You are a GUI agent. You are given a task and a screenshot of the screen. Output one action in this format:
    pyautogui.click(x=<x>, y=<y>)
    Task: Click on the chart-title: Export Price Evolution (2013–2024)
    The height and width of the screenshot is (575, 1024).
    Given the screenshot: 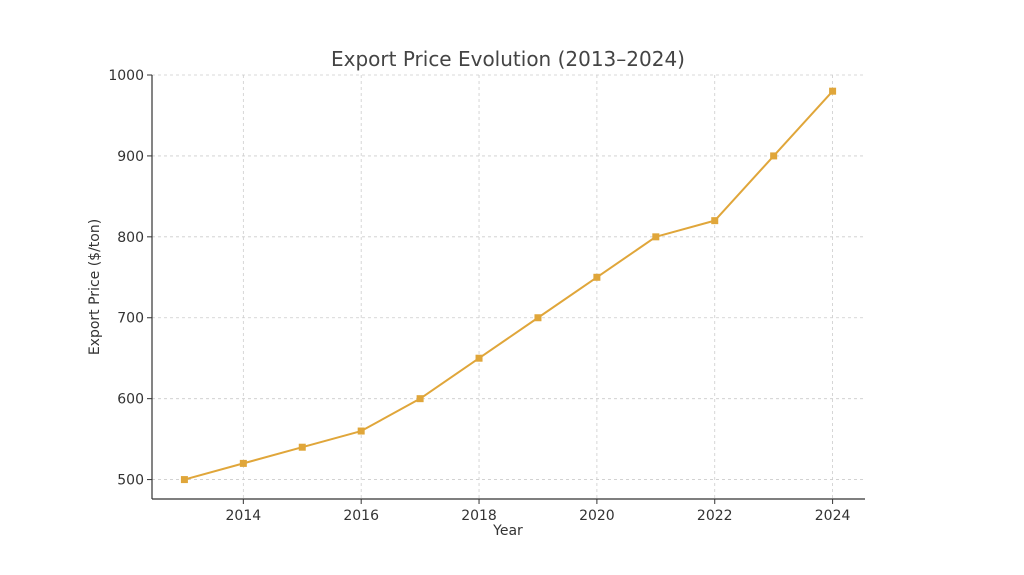 What is the action you would take?
    pyautogui.click(x=508, y=59)
    